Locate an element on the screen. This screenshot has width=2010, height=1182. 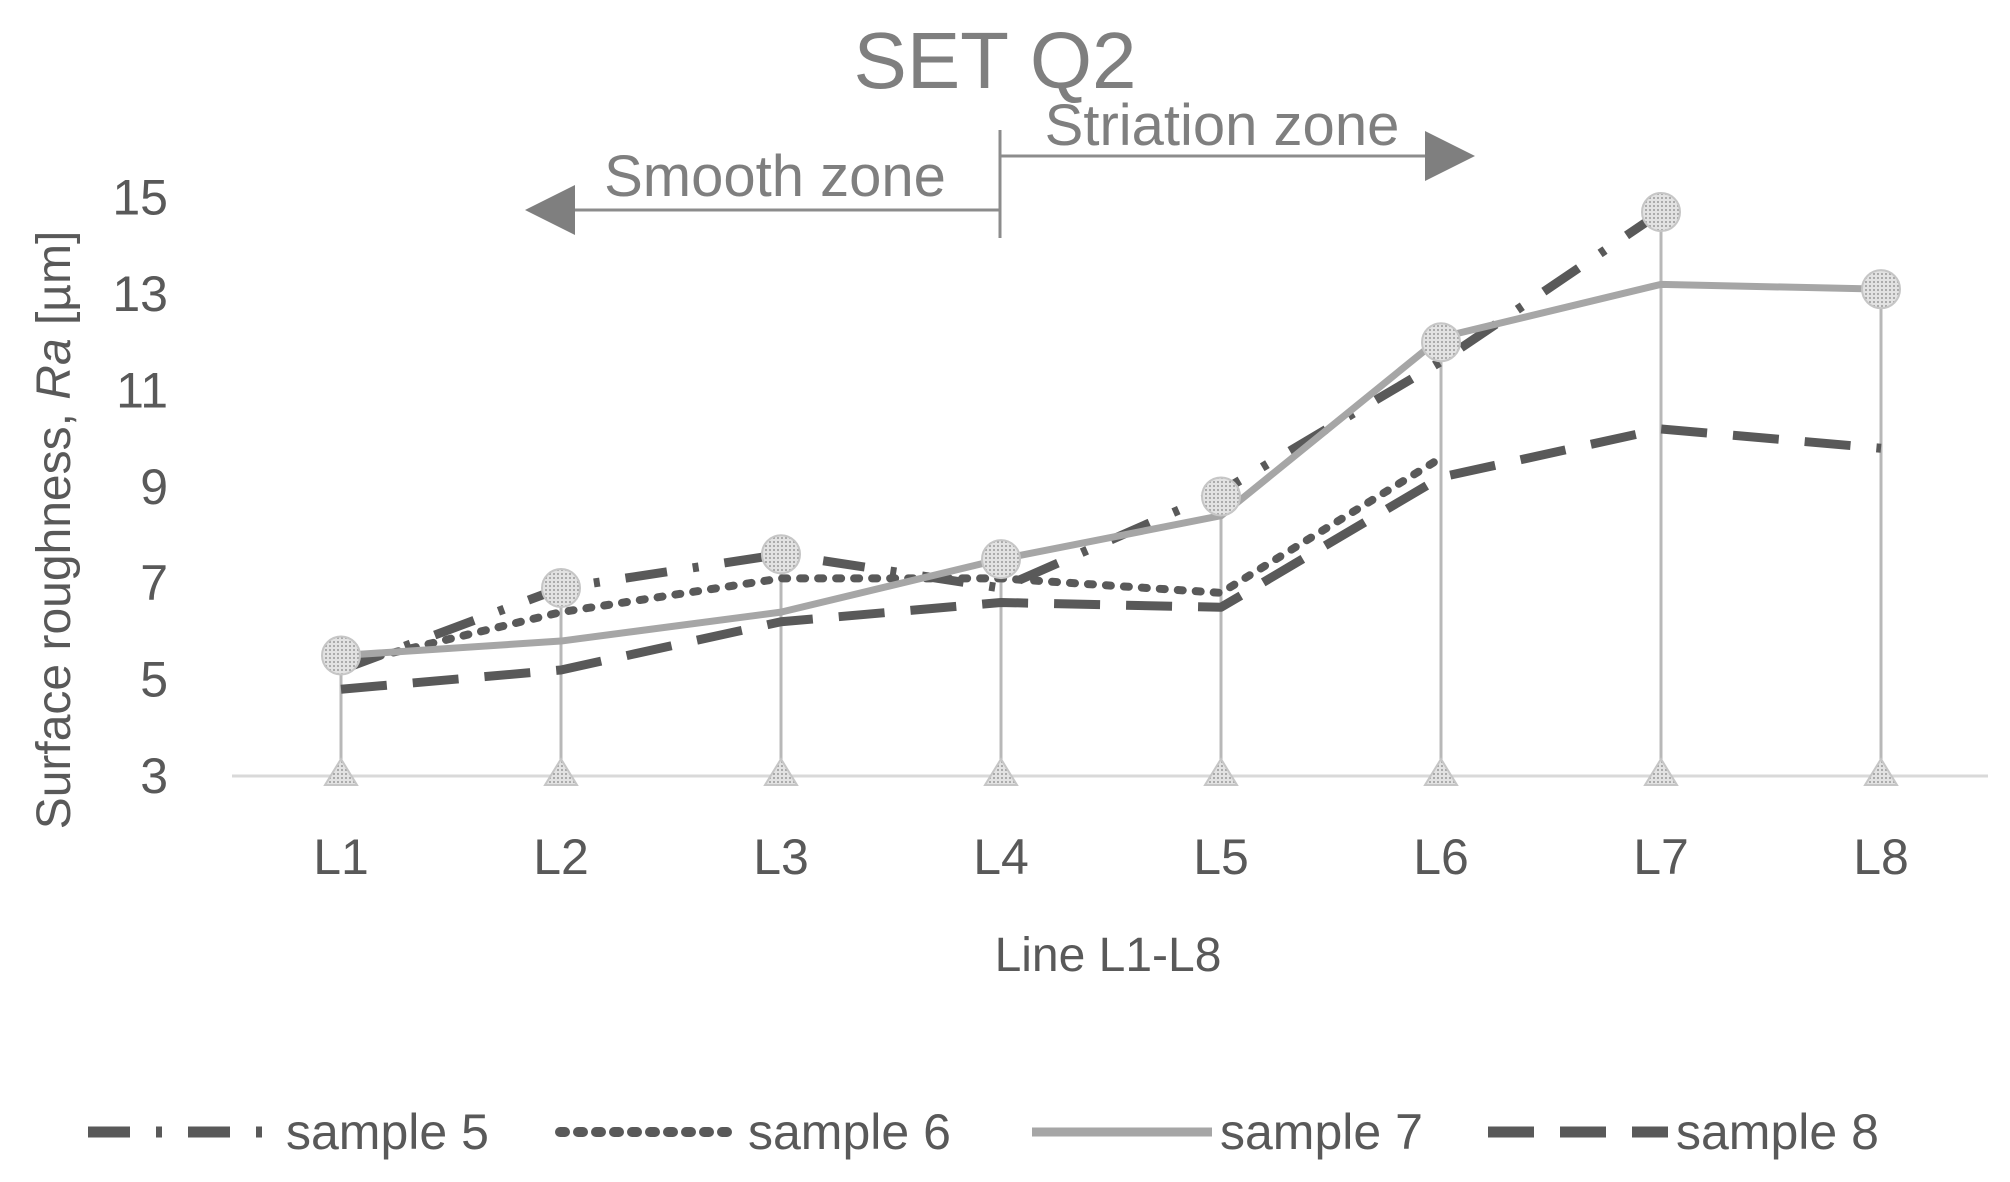
y-axis-title-italic: Ra is located at coordinates (54, 368).